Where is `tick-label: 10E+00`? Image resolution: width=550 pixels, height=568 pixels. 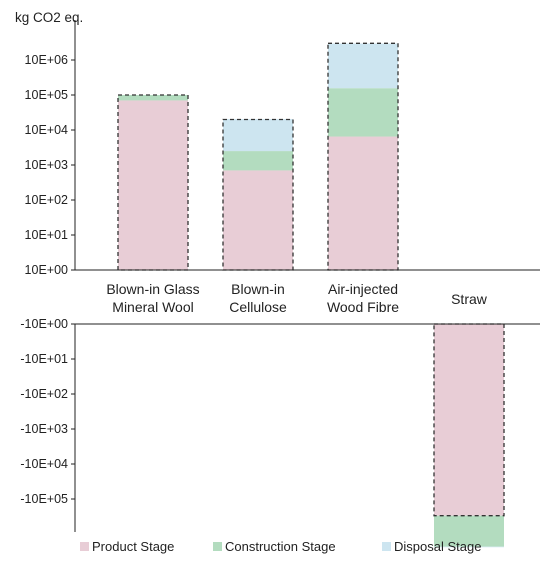
tick-label: 10E+00 is located at coordinates (46, 270).